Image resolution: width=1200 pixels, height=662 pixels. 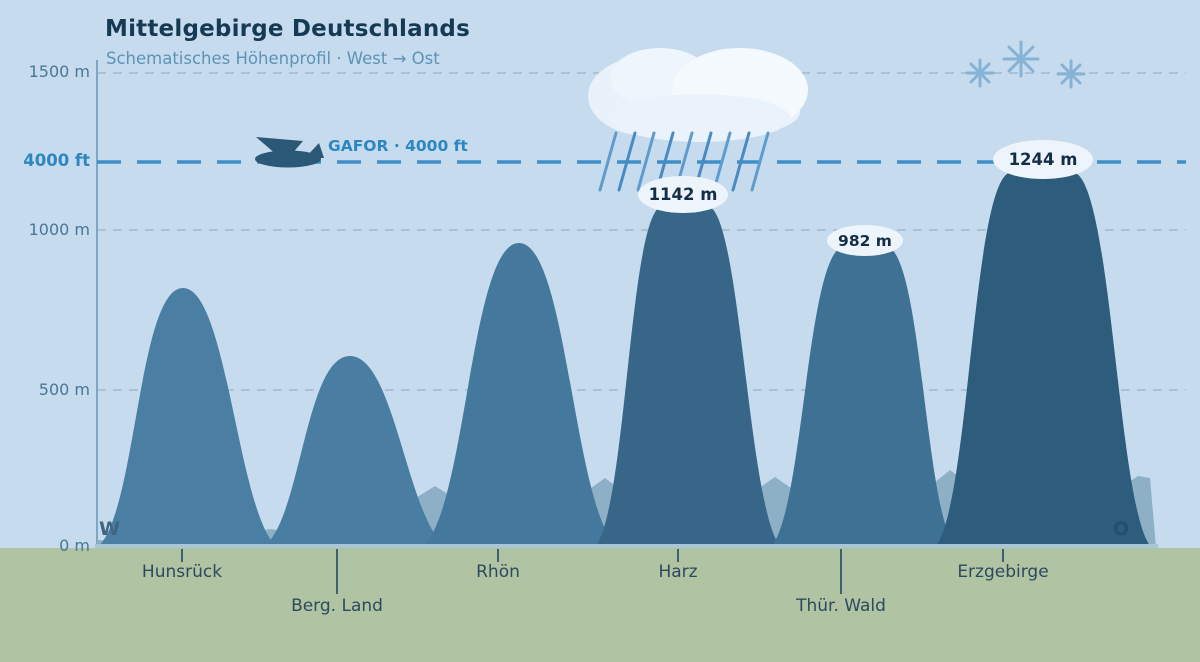 I want to click on mountain-label-harz: Harz, so click(x=678, y=572).